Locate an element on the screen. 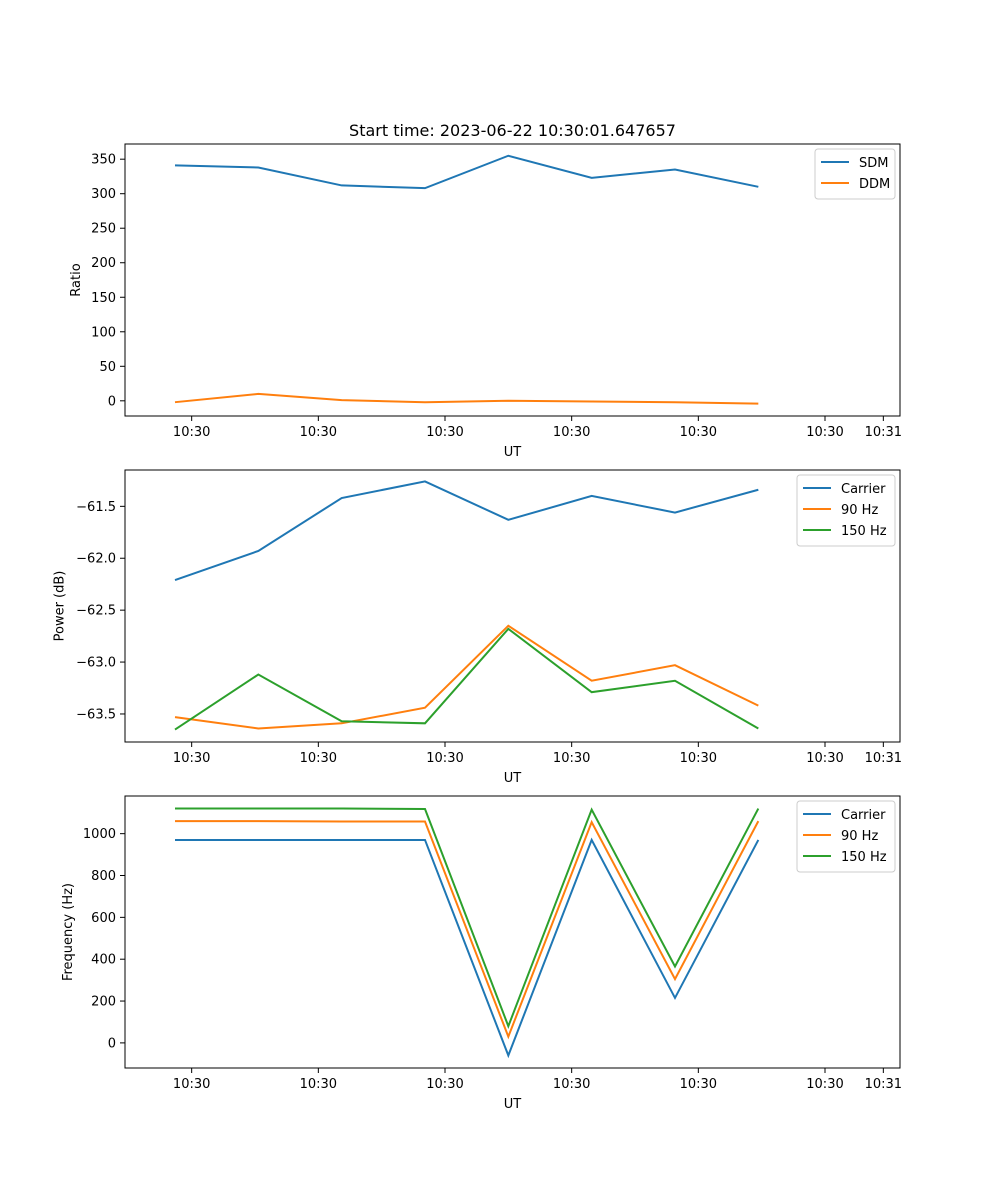 This screenshot has height=1200, width=1000. panel-3-y-tick-label: 600 is located at coordinates (103, 918).